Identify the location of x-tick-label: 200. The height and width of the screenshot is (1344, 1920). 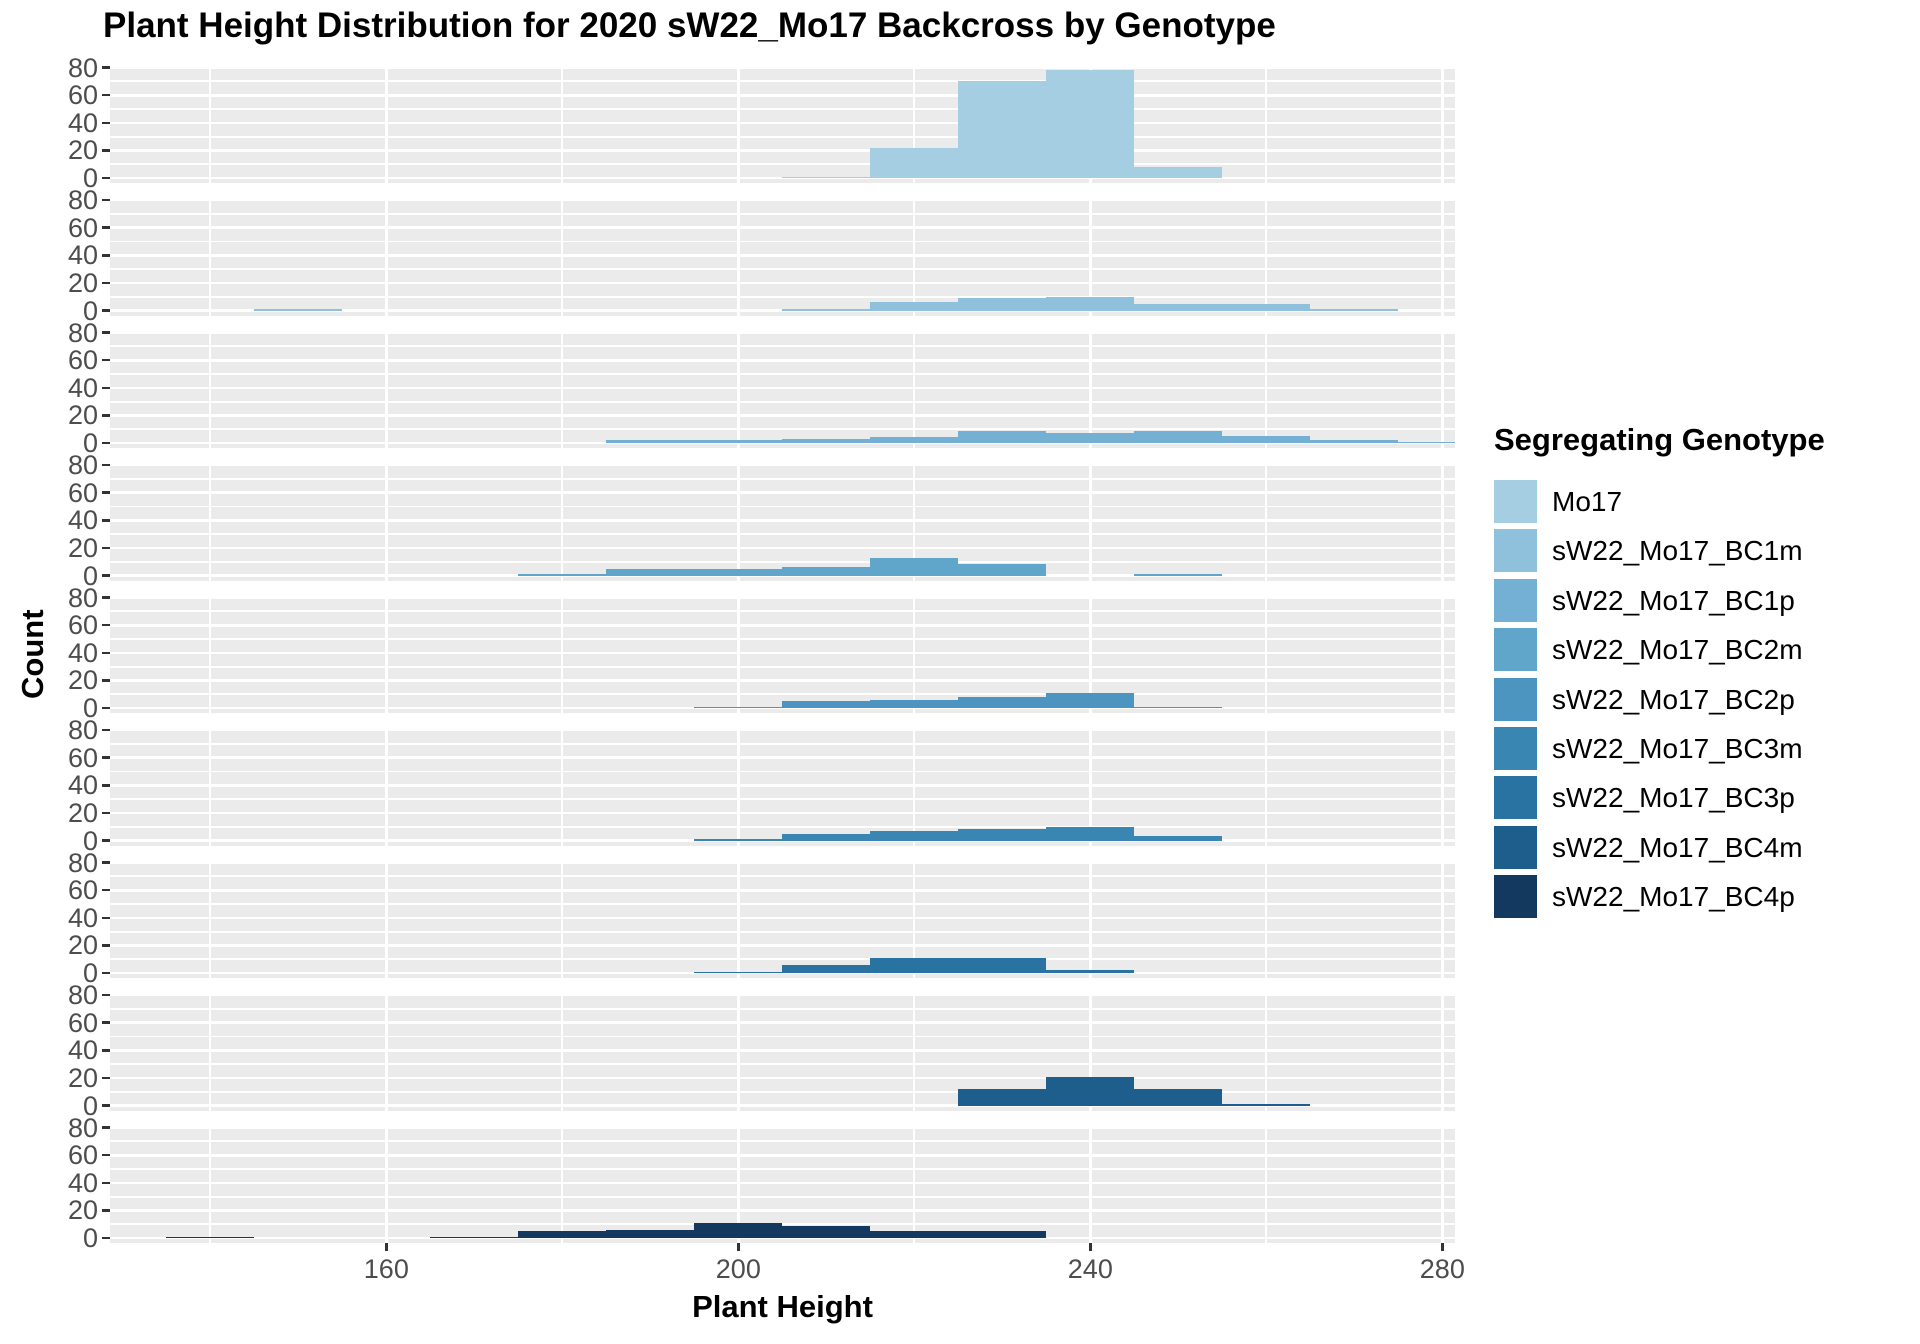
(738, 1269).